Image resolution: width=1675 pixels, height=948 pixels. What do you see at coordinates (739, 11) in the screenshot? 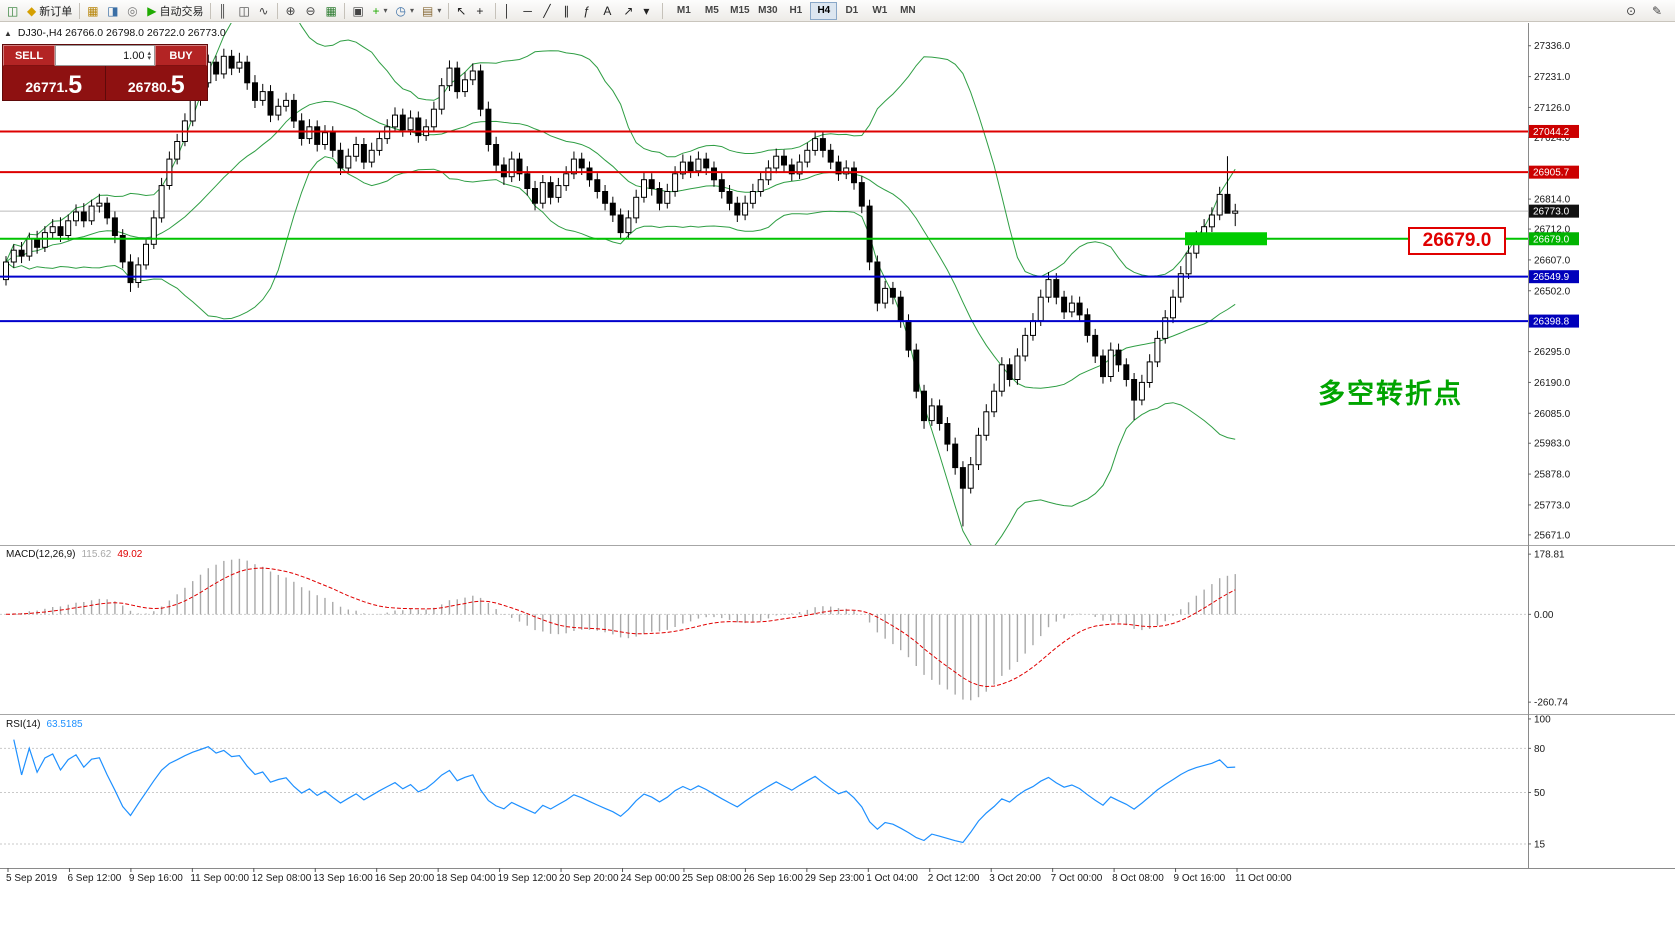
I see `timeframe-button-m15: M15` at bounding box center [739, 11].